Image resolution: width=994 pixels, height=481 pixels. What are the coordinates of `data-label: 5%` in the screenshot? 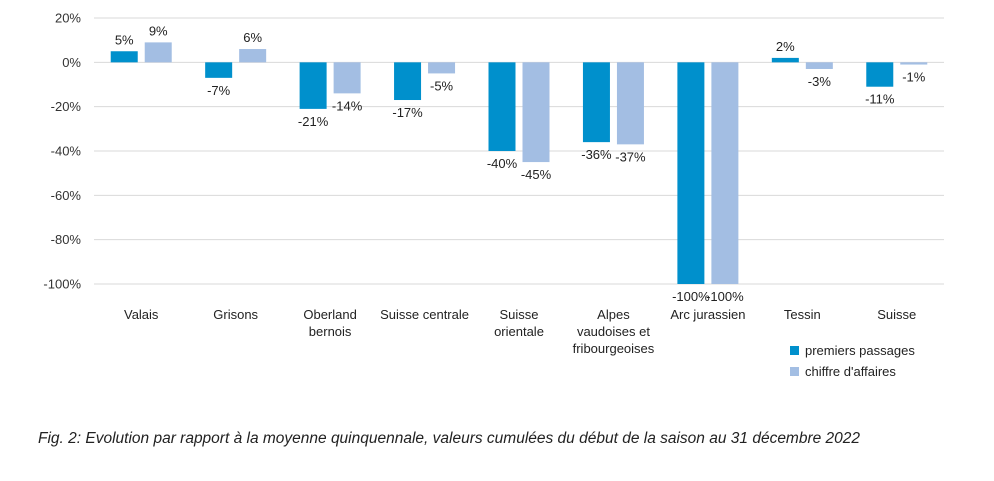 It's located at (124, 39).